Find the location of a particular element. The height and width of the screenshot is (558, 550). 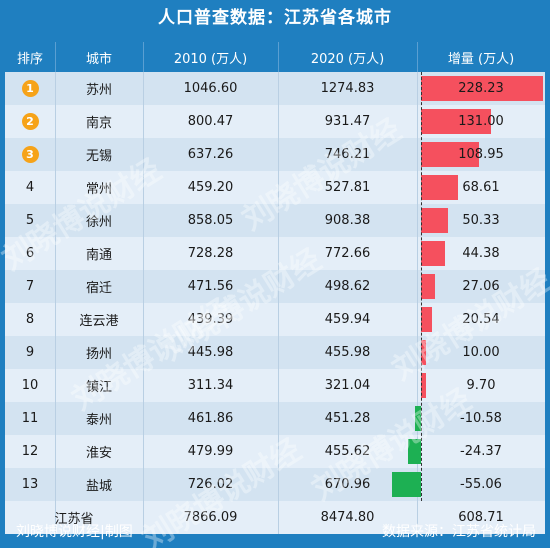

rank-cell: 11 is located at coordinates (30, 418).